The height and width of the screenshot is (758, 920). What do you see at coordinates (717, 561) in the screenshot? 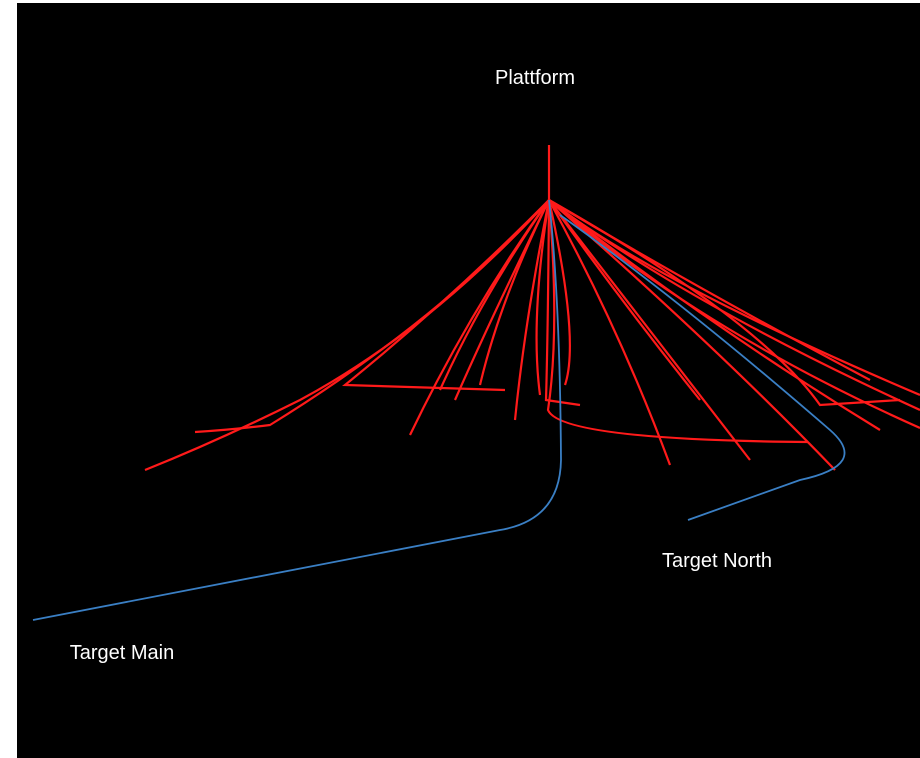
I see `target-north-label: Target North` at bounding box center [717, 561].